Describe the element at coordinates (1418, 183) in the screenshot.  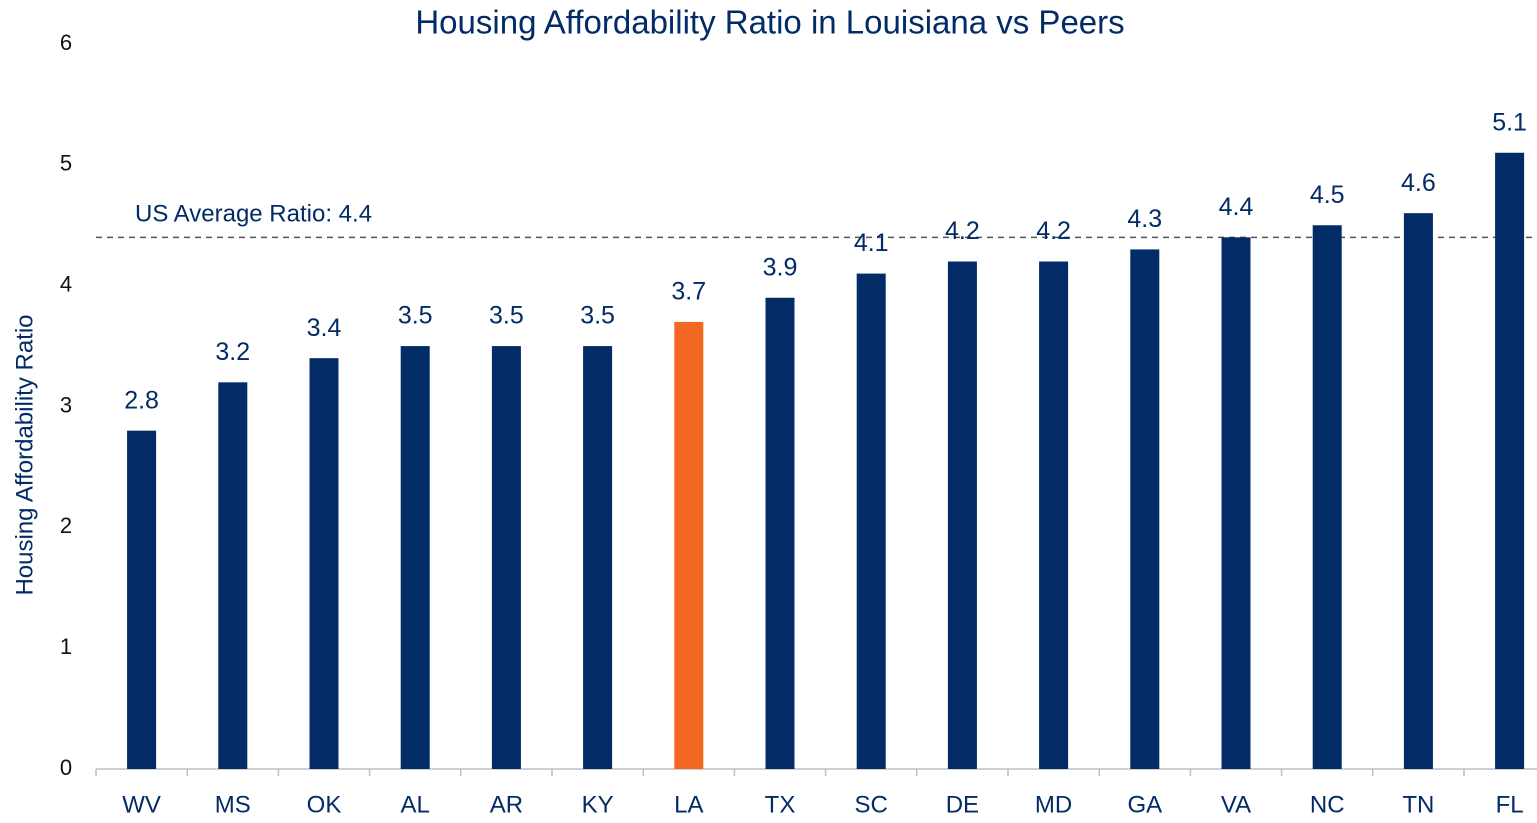
I see `value-label: 4.6` at that location.